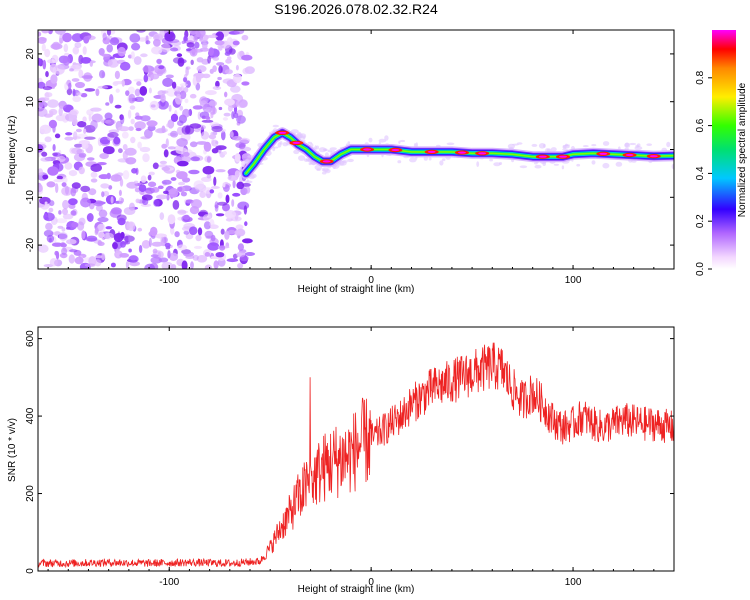 The image size is (750, 600). I want to click on colorbar-tick-label: 0.4, so click(700, 173).